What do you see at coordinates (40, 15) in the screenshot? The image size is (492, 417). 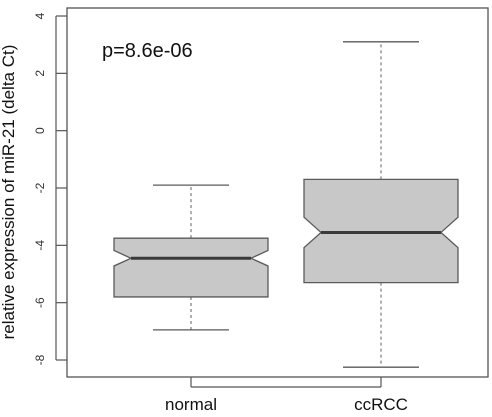 I see `y-tick-label: 4` at bounding box center [40, 15].